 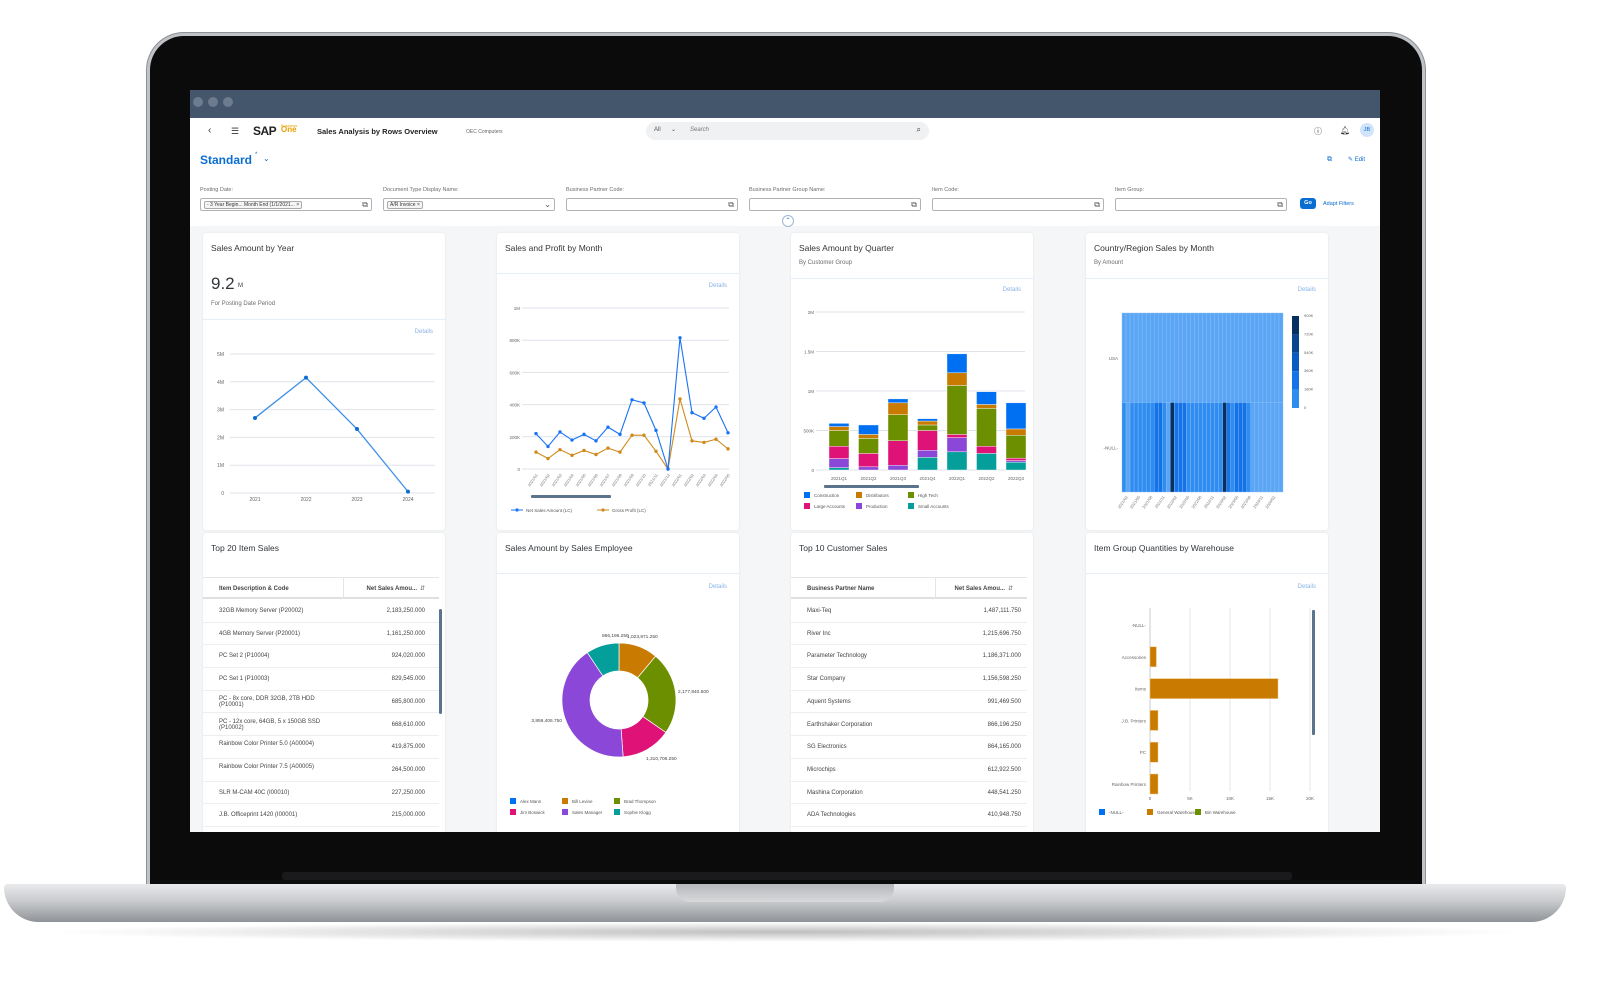 What do you see at coordinates (841, 589) in the screenshot?
I see `column-header: Business Partner Name` at bounding box center [841, 589].